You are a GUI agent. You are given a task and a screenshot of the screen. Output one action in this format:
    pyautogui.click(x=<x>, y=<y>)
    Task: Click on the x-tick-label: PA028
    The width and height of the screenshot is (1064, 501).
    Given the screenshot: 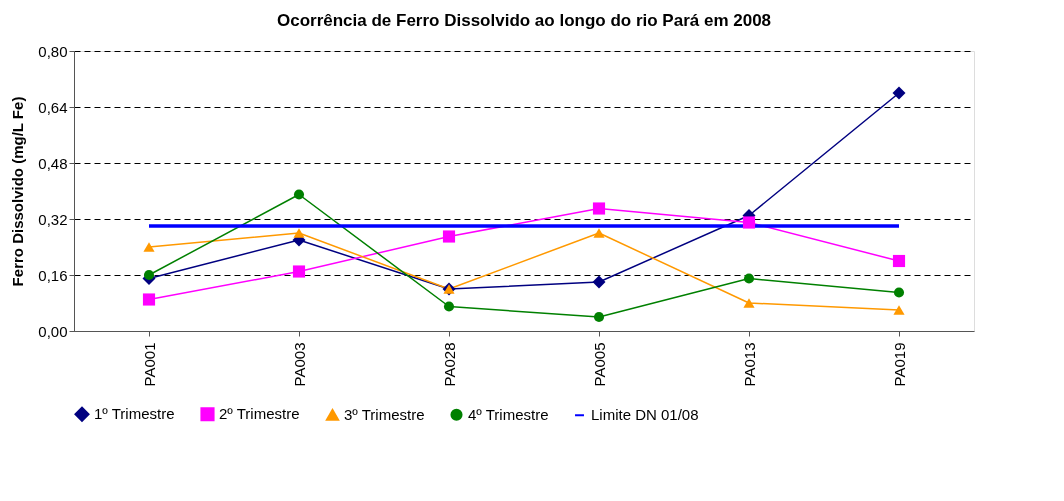 What is the action you would take?
    pyautogui.click(x=449, y=364)
    